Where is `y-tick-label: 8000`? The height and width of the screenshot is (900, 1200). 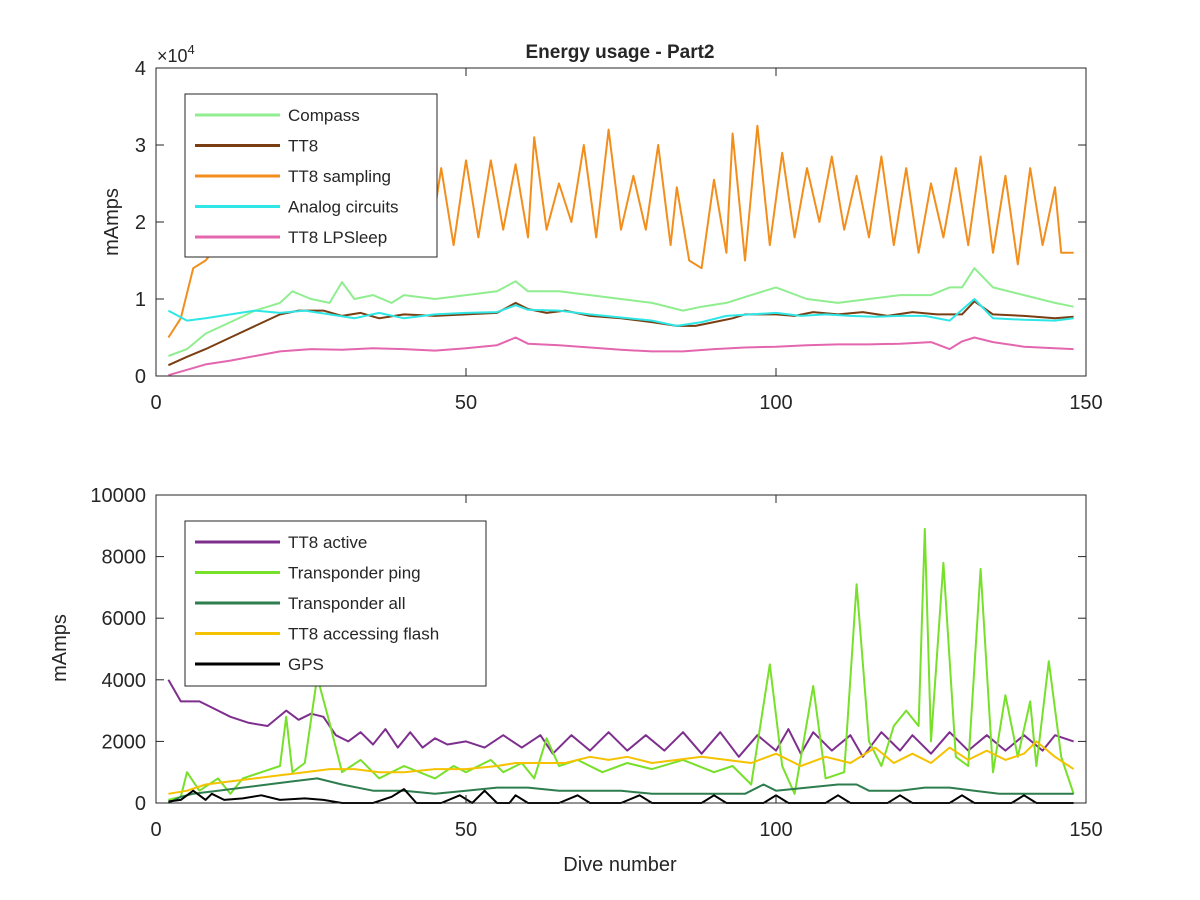 y-tick-label: 8000 is located at coordinates (124, 558).